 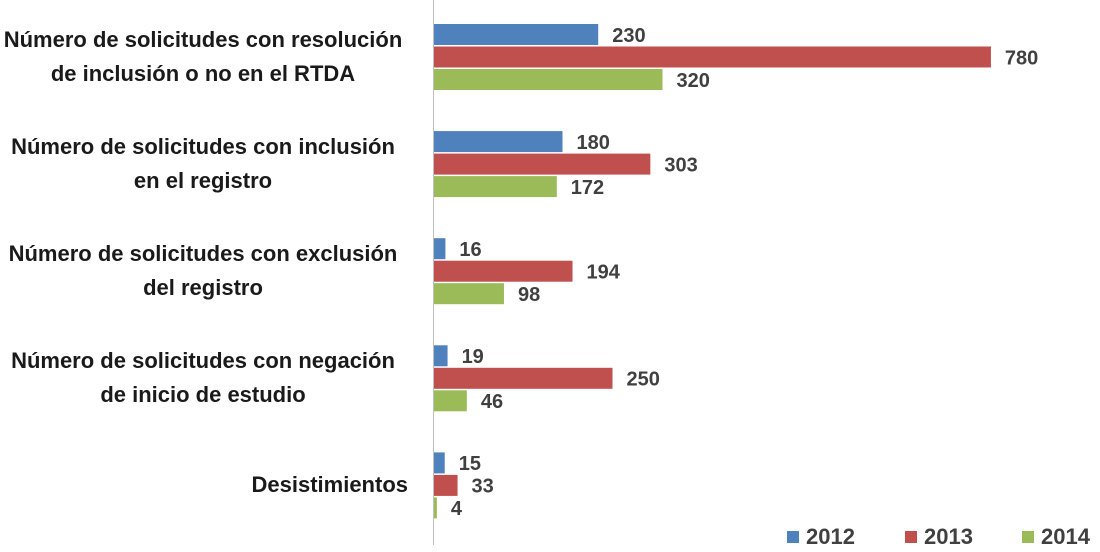 What do you see at coordinates (643, 380) in the screenshot?
I see `value-label: 250` at bounding box center [643, 380].